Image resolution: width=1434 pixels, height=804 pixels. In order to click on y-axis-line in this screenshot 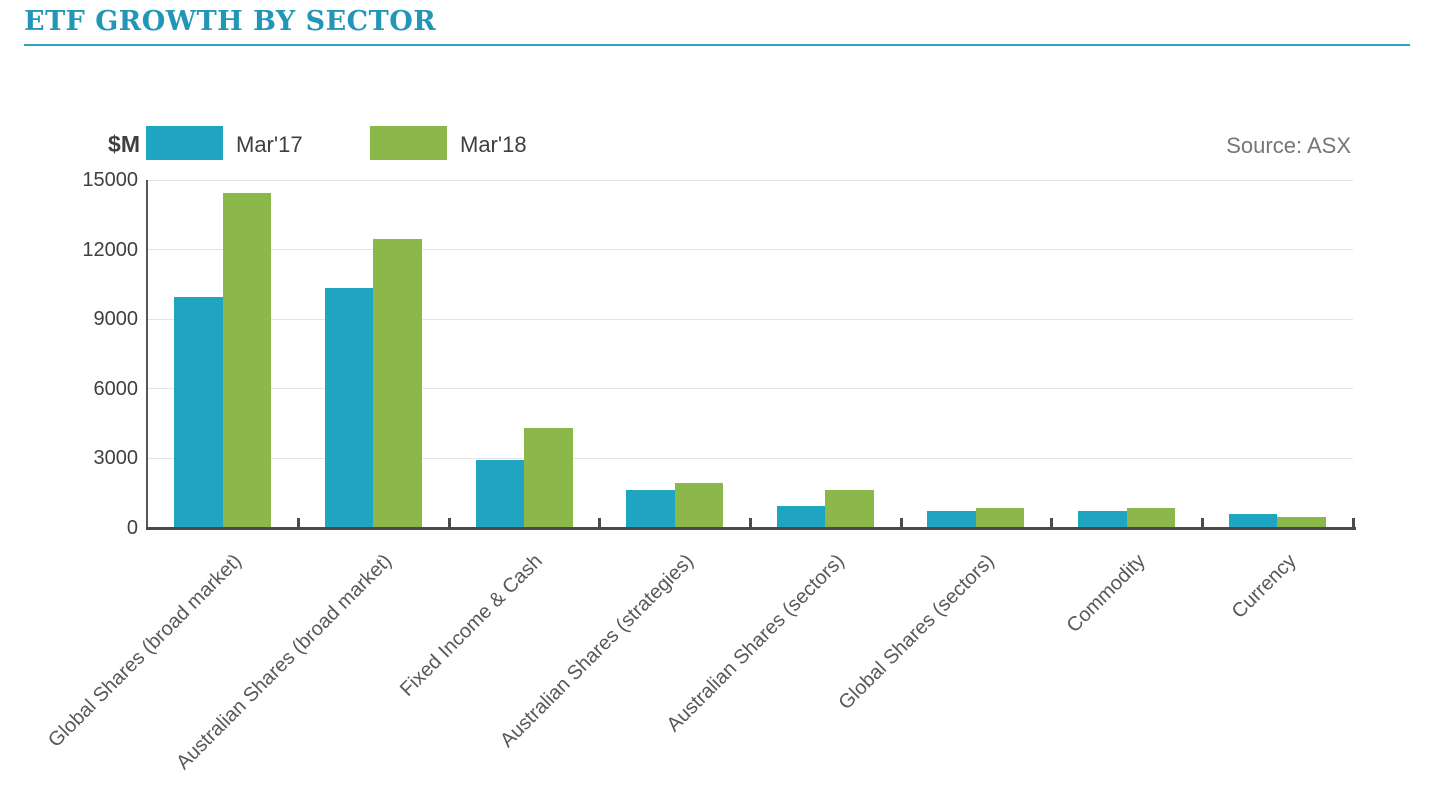, I will do `click(147, 354)`.